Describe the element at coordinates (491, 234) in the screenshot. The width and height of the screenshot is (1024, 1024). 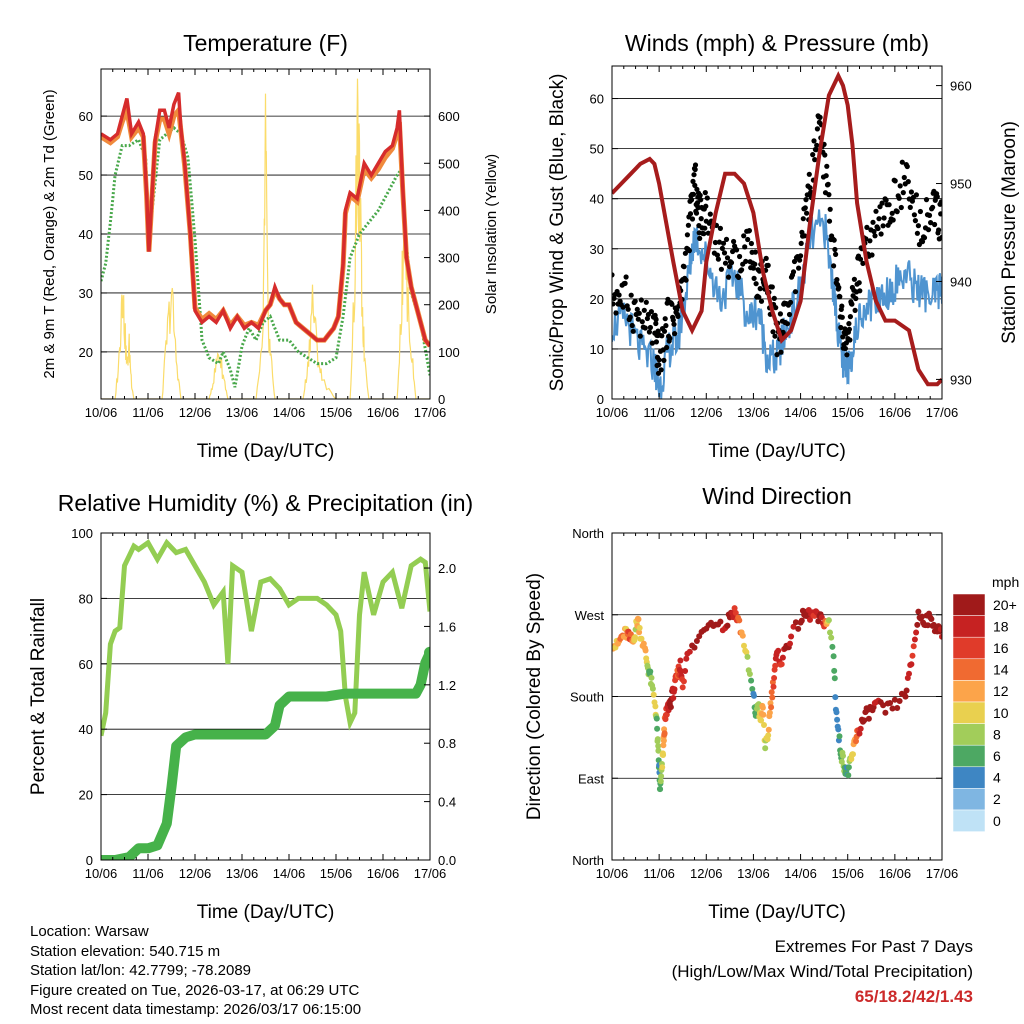
I see `y-right-axis-label: Solar Insolation (Yellow)` at that location.